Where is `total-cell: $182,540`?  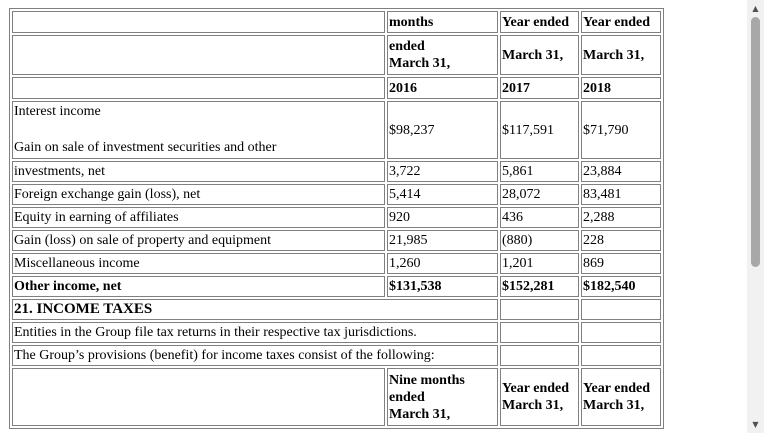
total-cell: $182,540 is located at coordinates (621, 286).